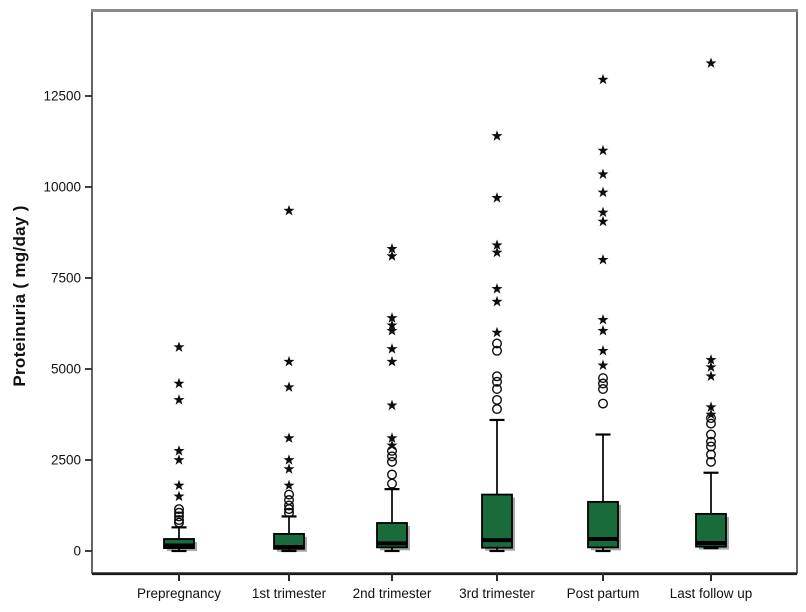 Image resolution: width=806 pixels, height=612 pixels. What do you see at coordinates (179, 593) in the screenshot?
I see `x-tick-label: Prepregnancy` at bounding box center [179, 593].